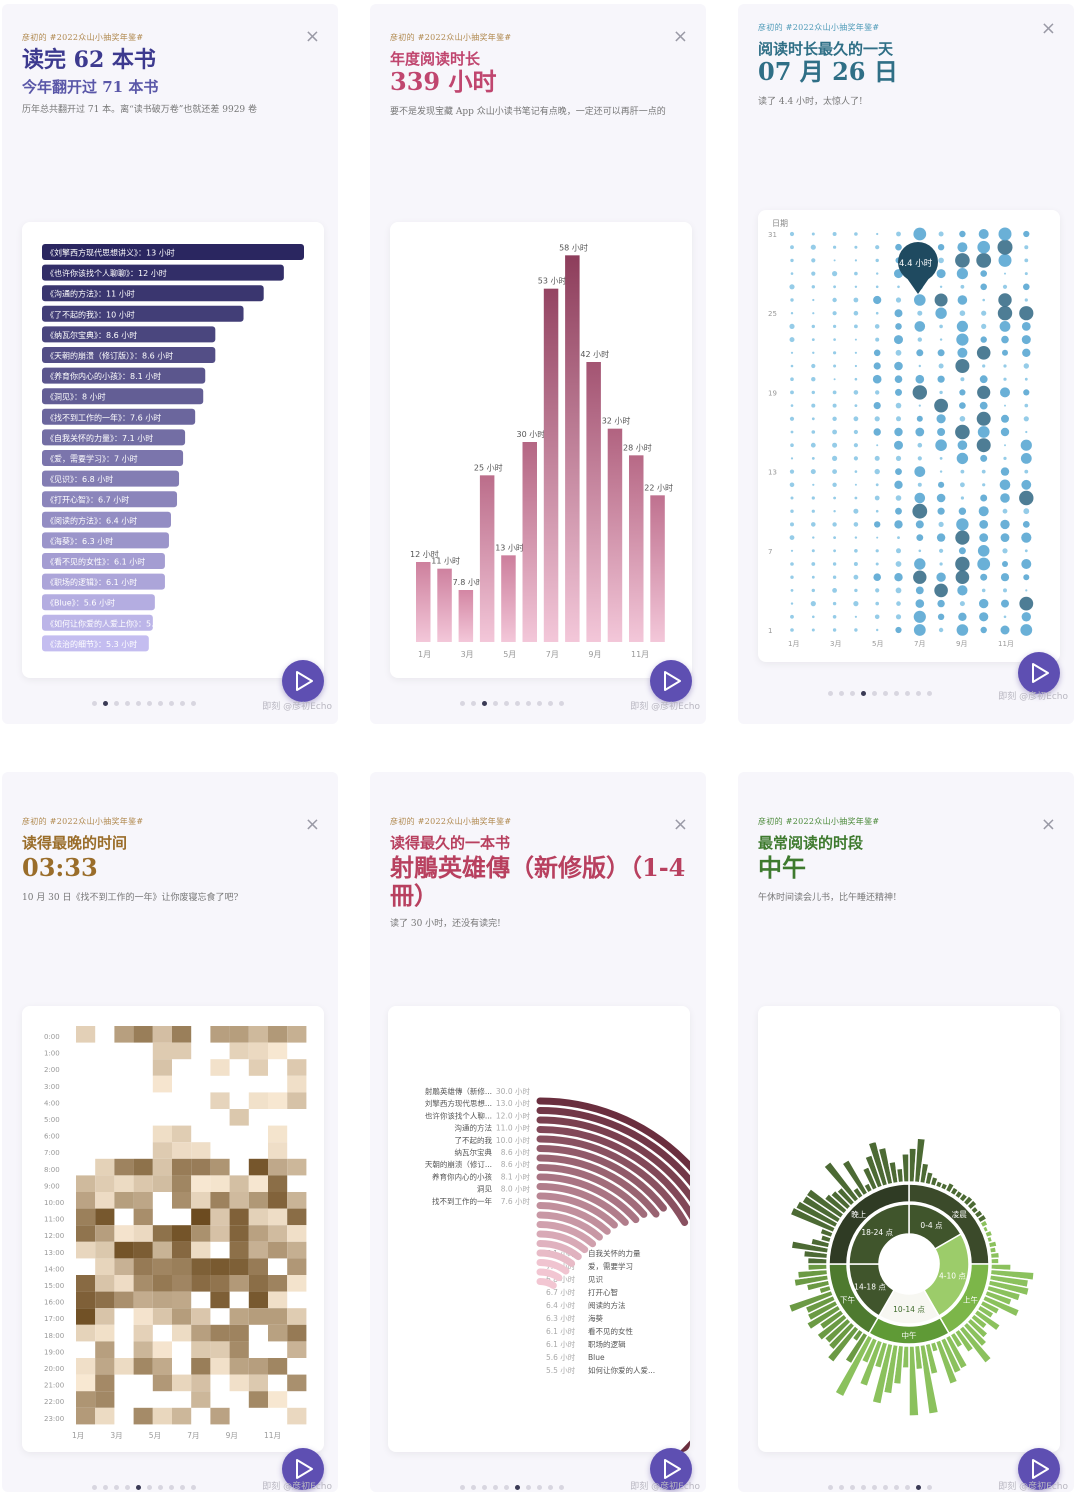 The image size is (1080, 1495). I want to click on data-label: 53 小时, so click(552, 281).